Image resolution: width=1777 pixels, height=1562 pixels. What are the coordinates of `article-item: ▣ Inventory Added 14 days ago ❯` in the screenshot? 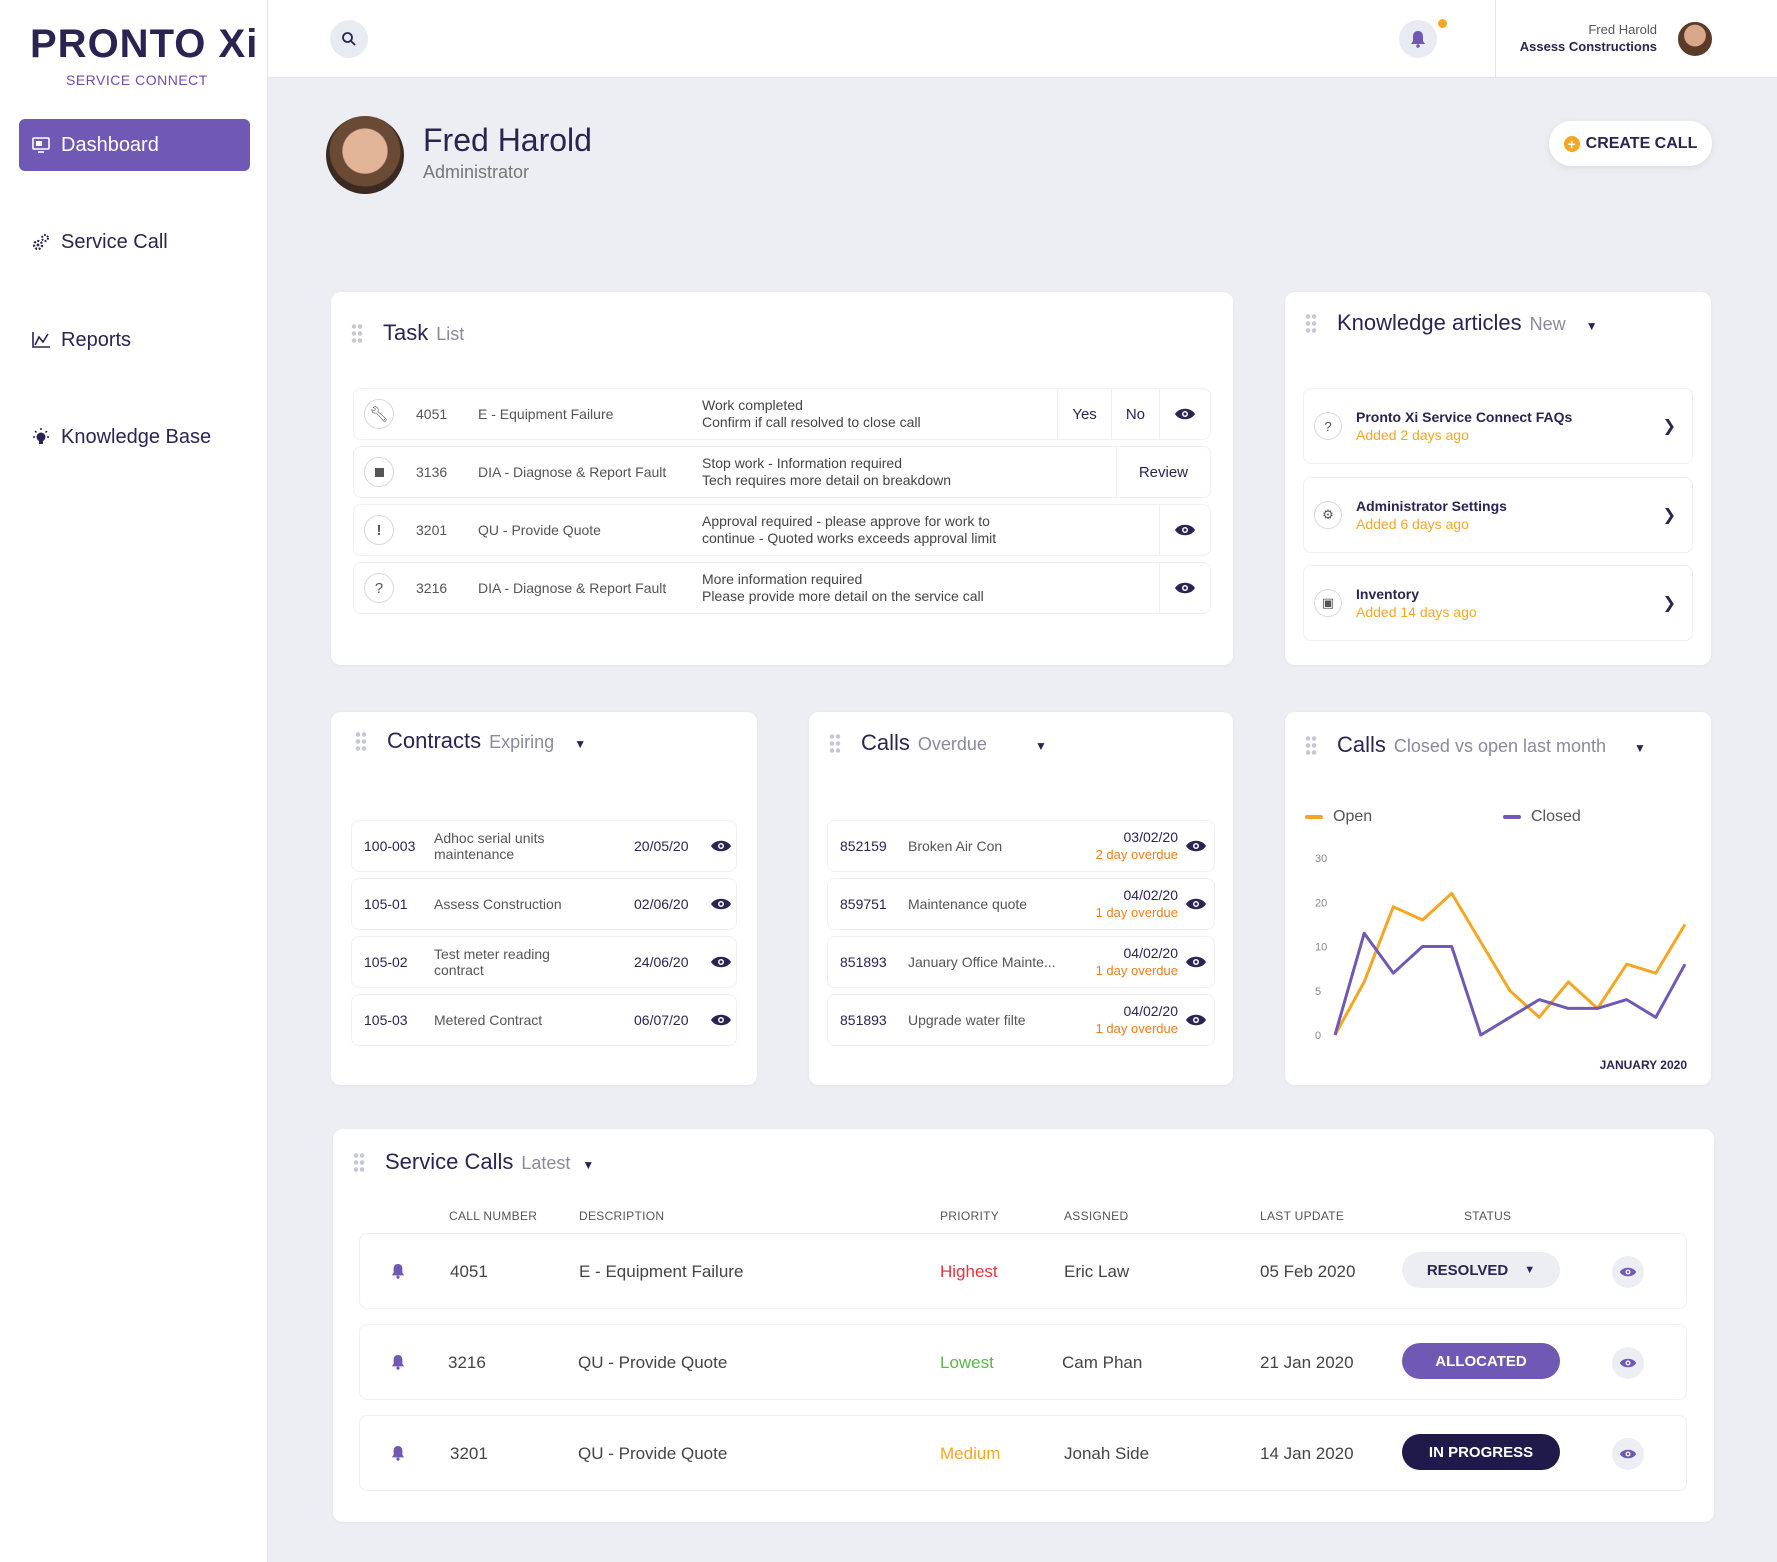 It's located at (1498, 603).